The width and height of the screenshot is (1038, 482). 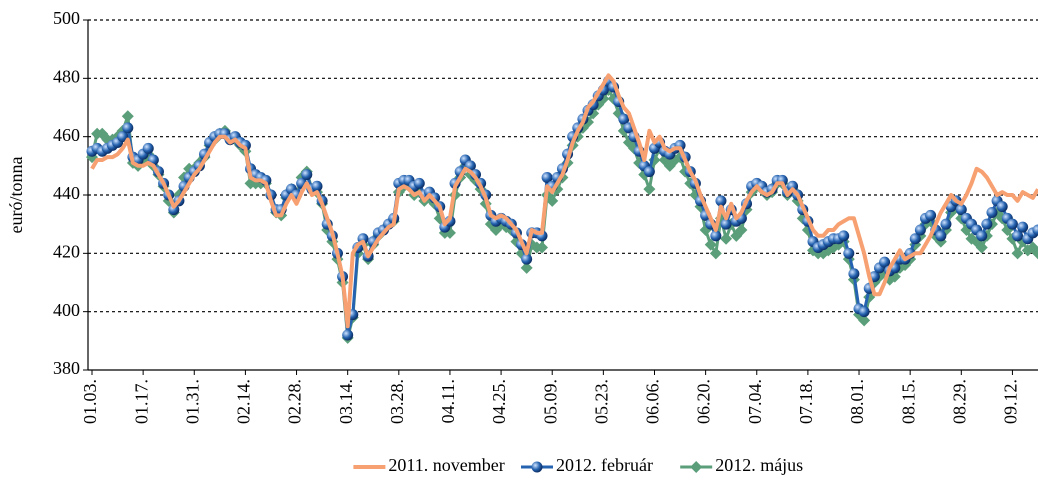 I want to click on x-tick-label: 07.18., so click(x=806, y=401).